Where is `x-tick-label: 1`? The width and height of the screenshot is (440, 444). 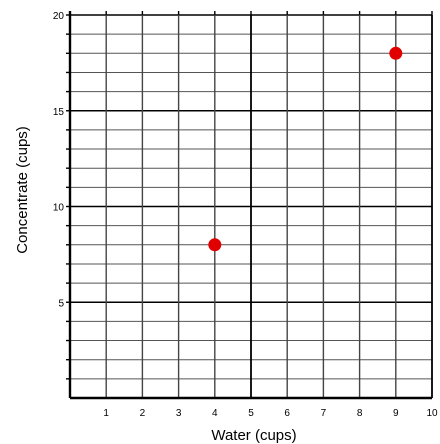 x-tick-label: 1 is located at coordinates (106, 413).